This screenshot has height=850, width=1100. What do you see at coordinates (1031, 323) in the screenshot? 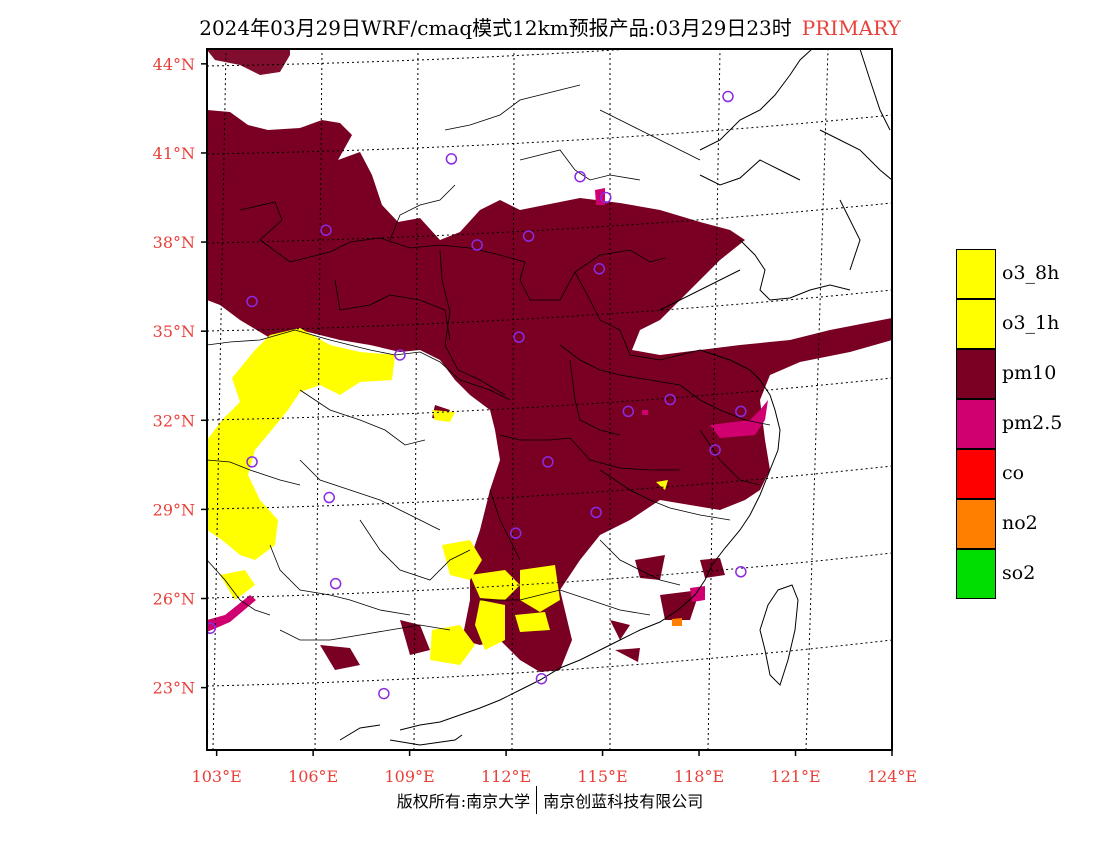
I see `legend-label: o3_1h` at bounding box center [1031, 323].